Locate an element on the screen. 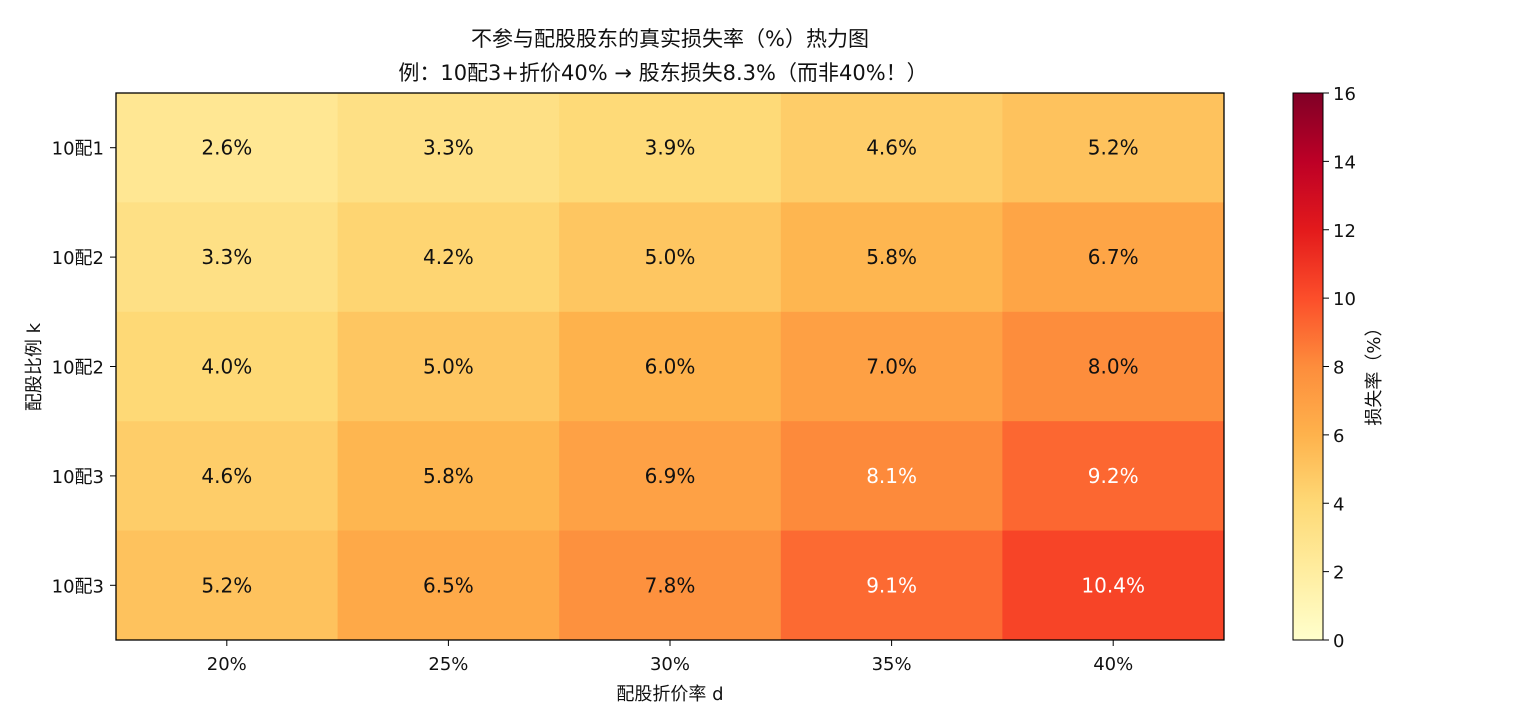 The image size is (1522, 725). chart-title: 不参与配股股东的真实损失率（%）热力图 is located at coordinates (670, 39).